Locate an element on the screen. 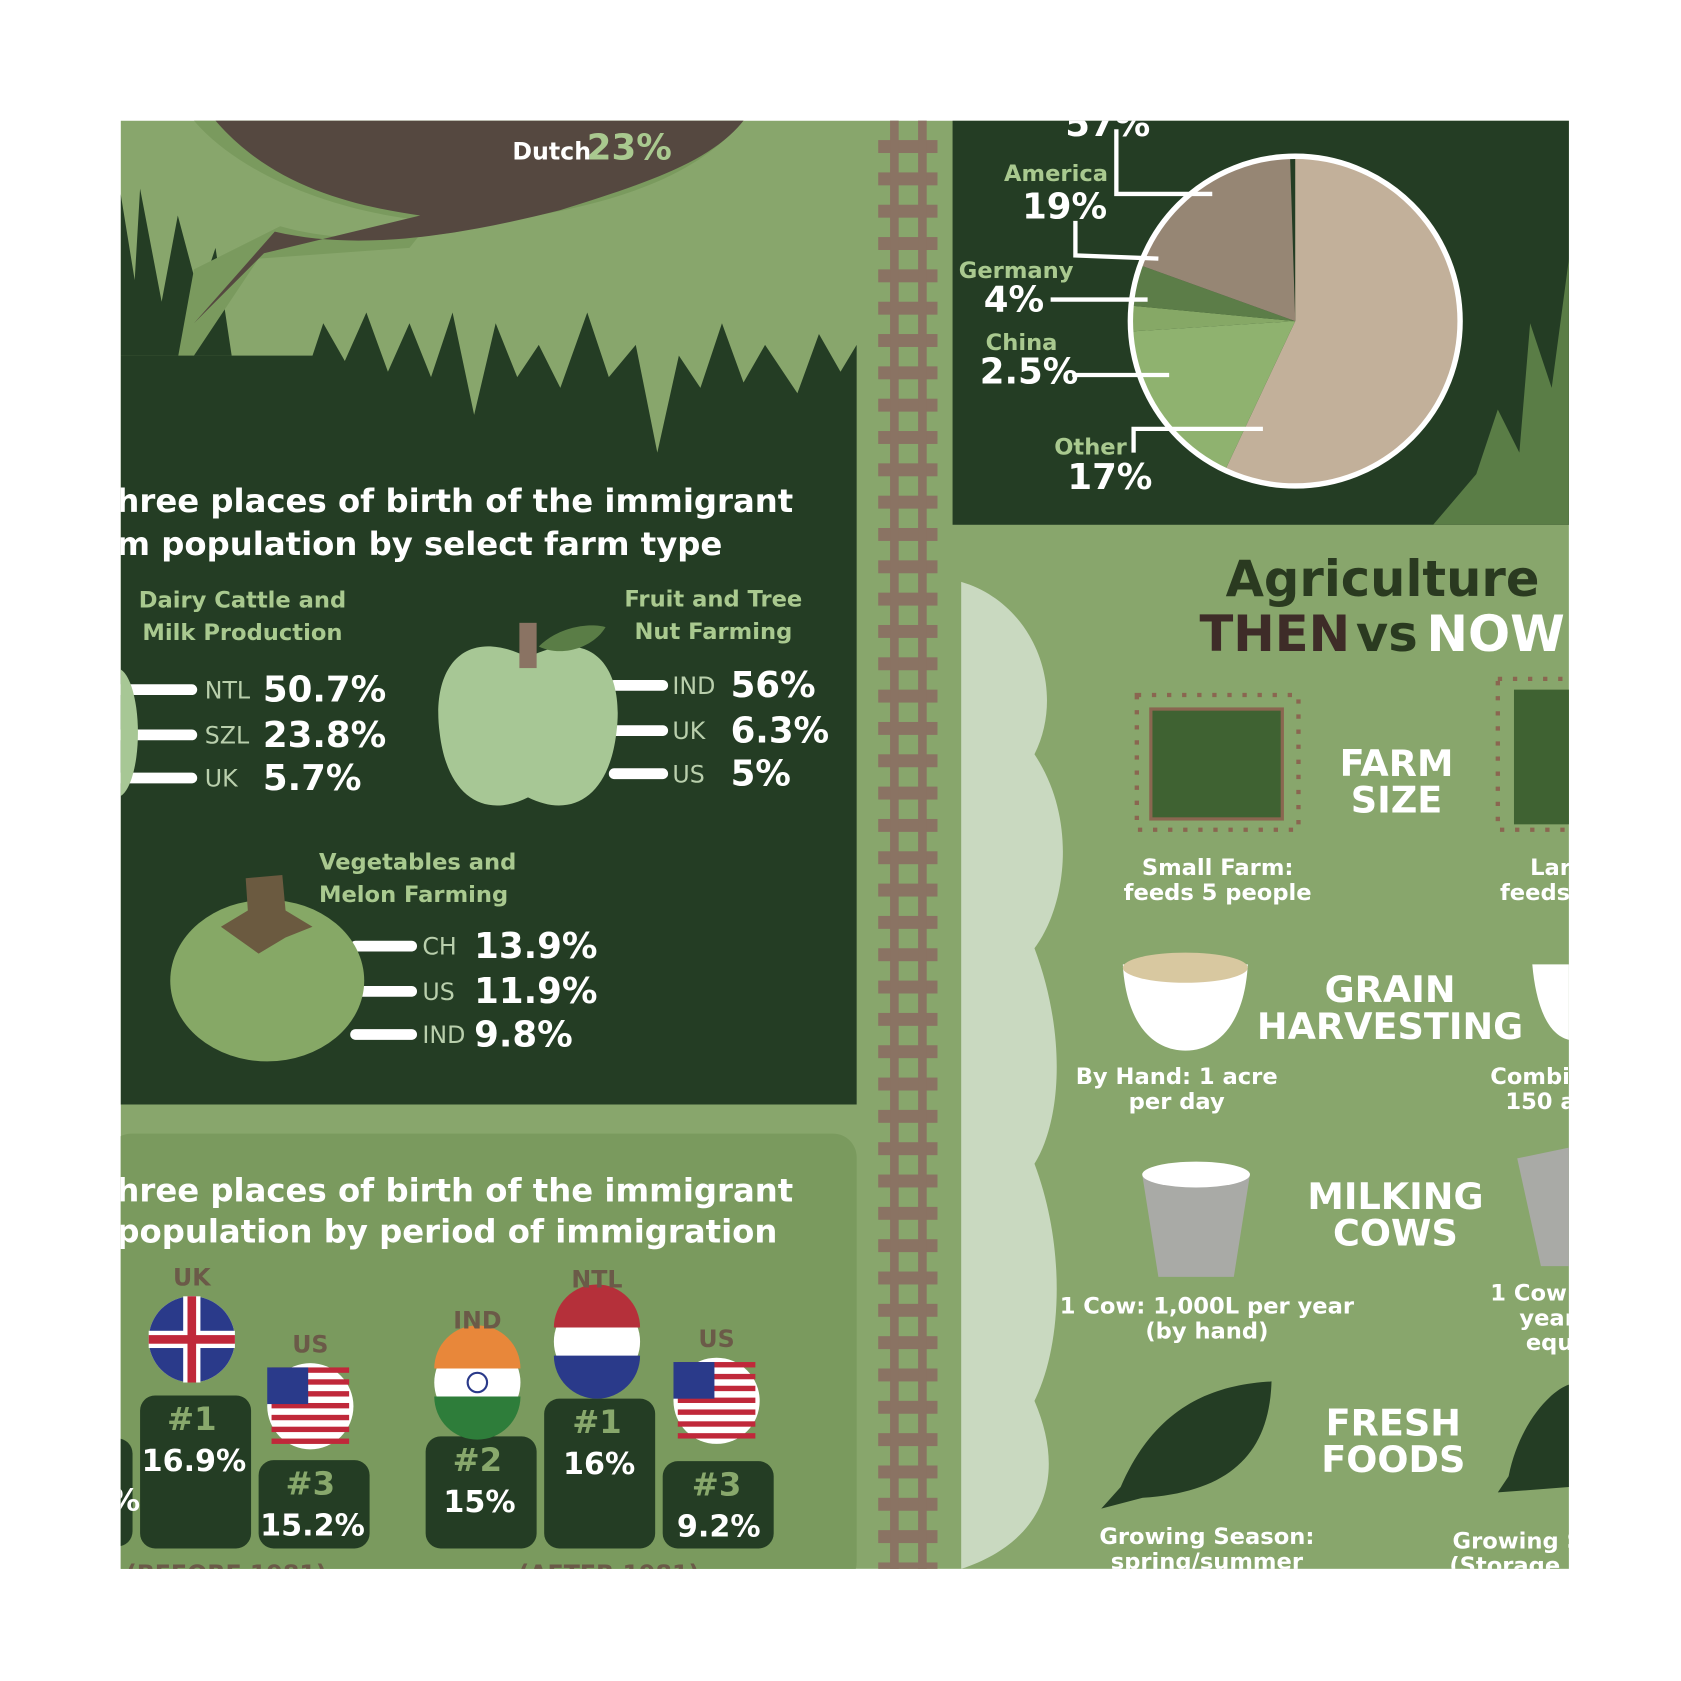 The height and width of the screenshot is (1681, 1681). leader-lines is located at coordinates (1156, 291).